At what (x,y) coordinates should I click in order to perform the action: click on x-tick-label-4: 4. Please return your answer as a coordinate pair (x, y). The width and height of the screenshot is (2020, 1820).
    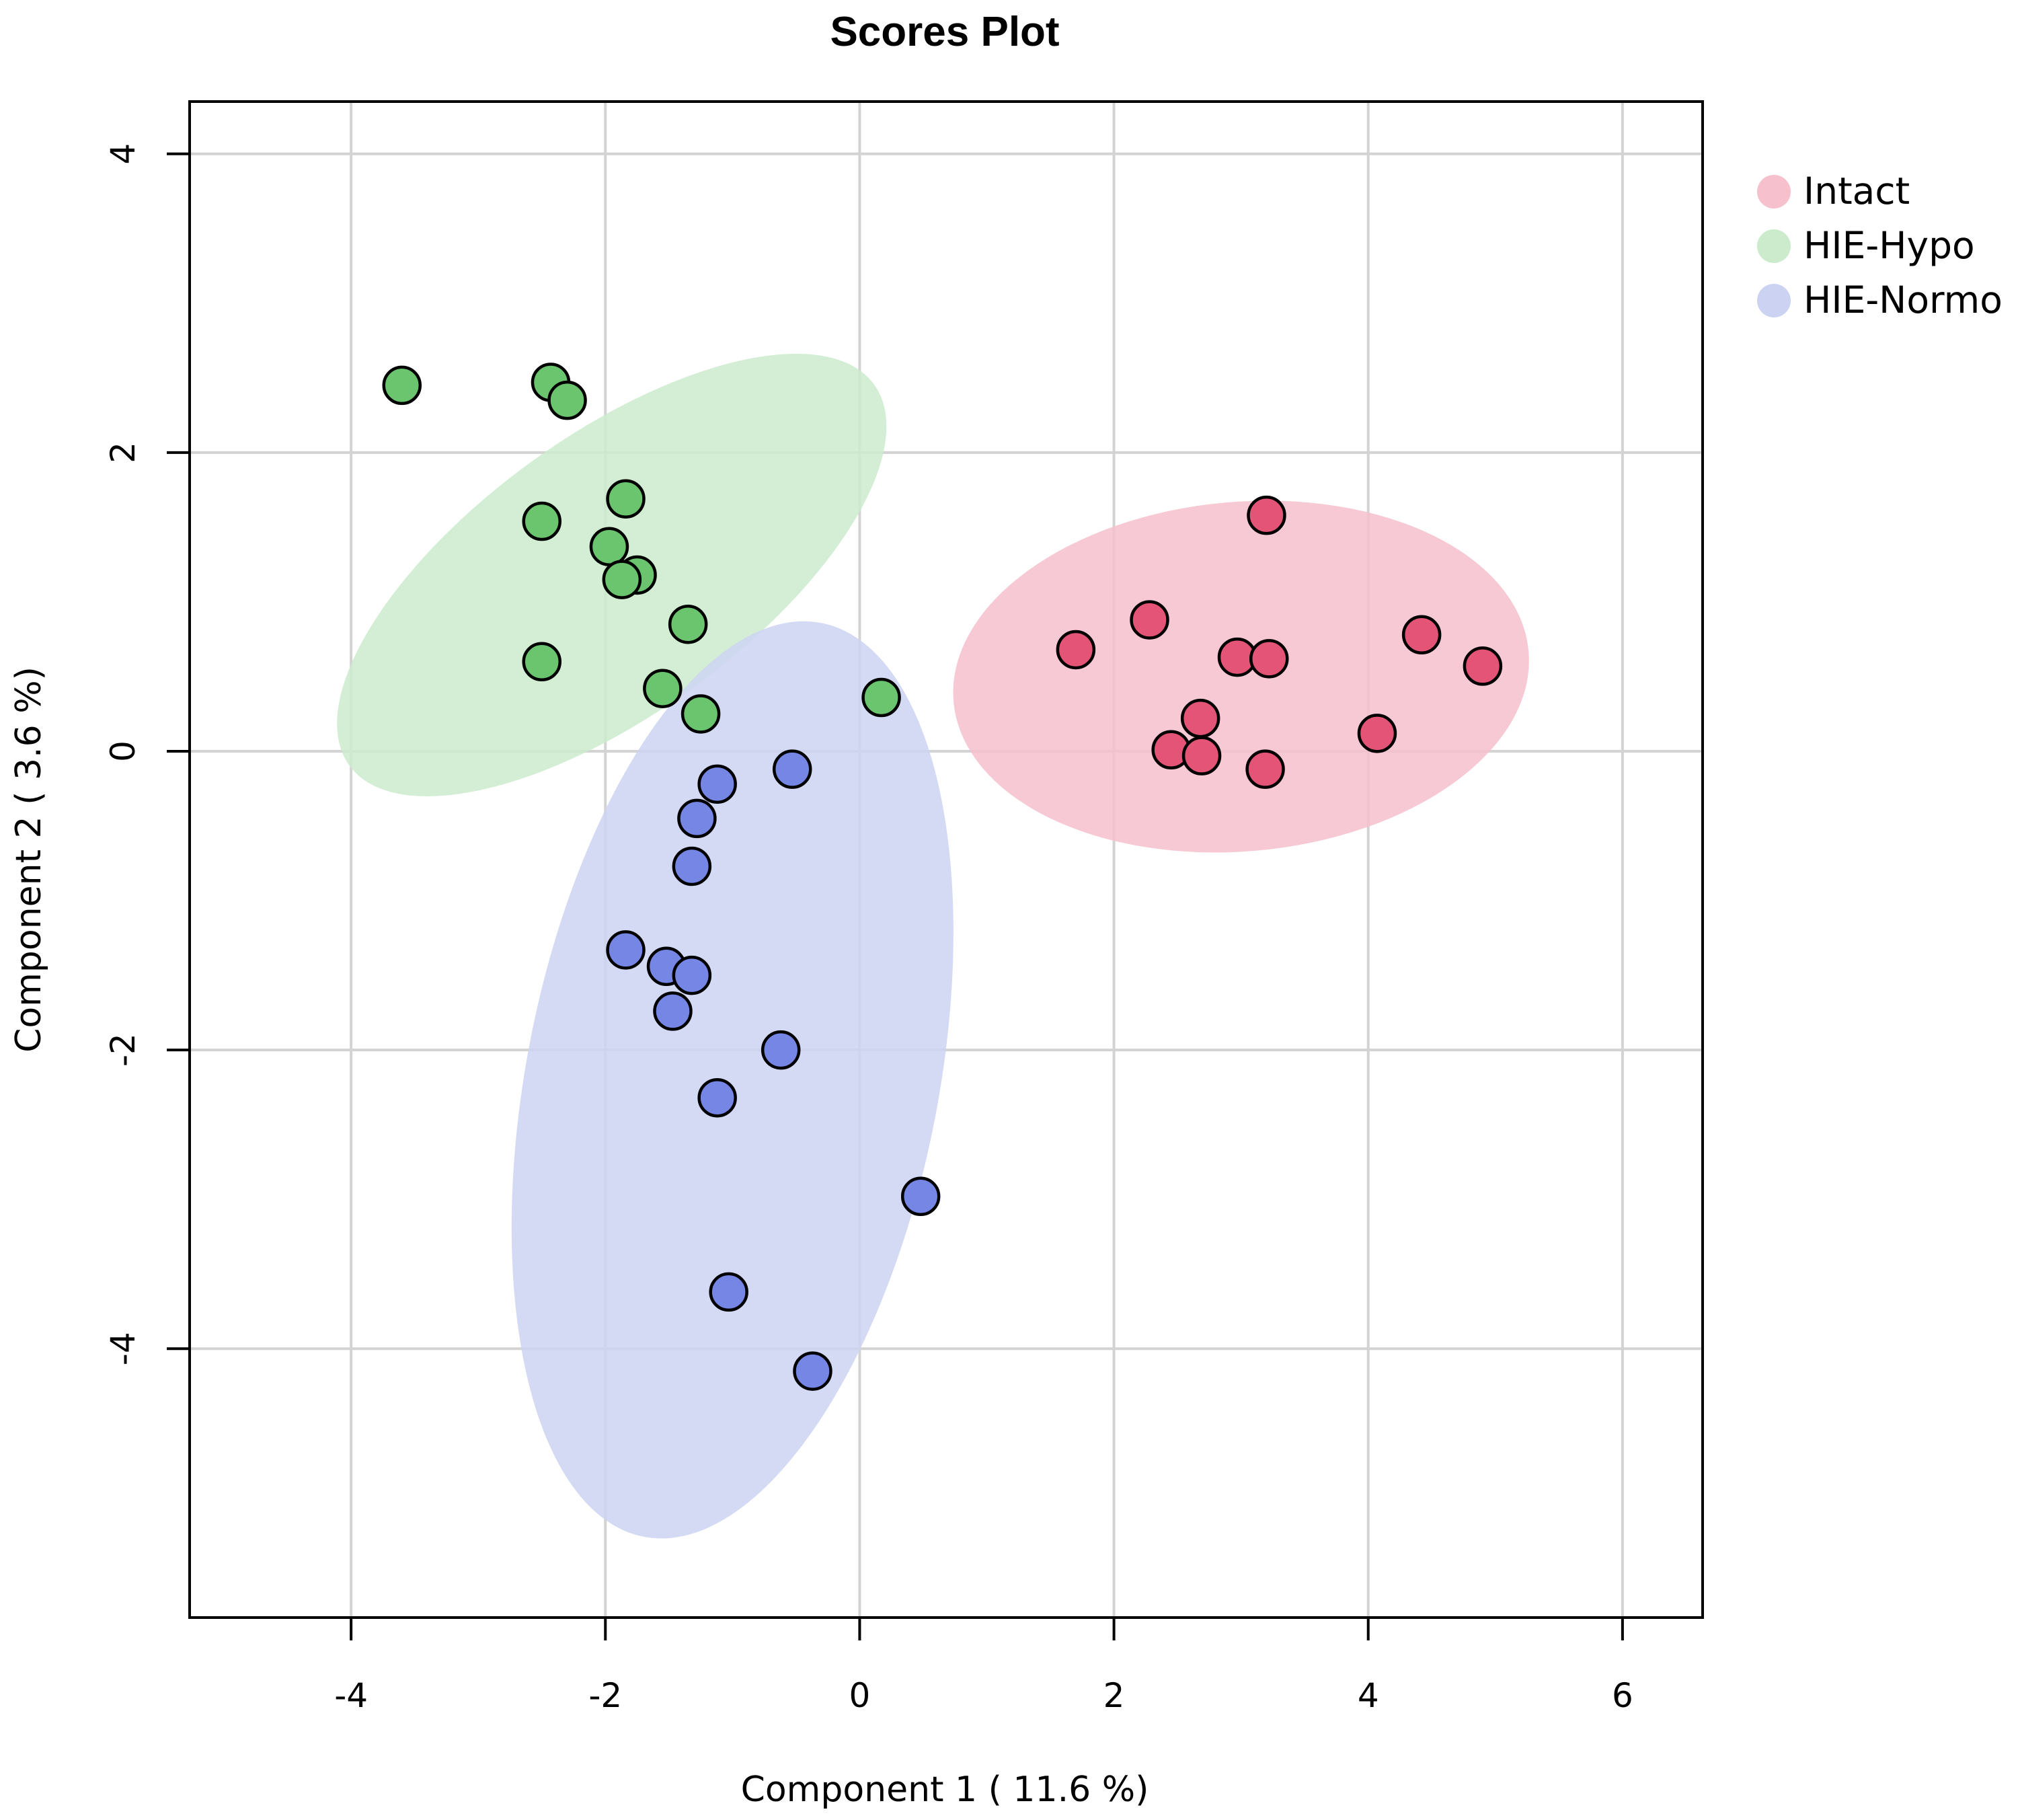
    Looking at the image, I should click on (1368, 1696).